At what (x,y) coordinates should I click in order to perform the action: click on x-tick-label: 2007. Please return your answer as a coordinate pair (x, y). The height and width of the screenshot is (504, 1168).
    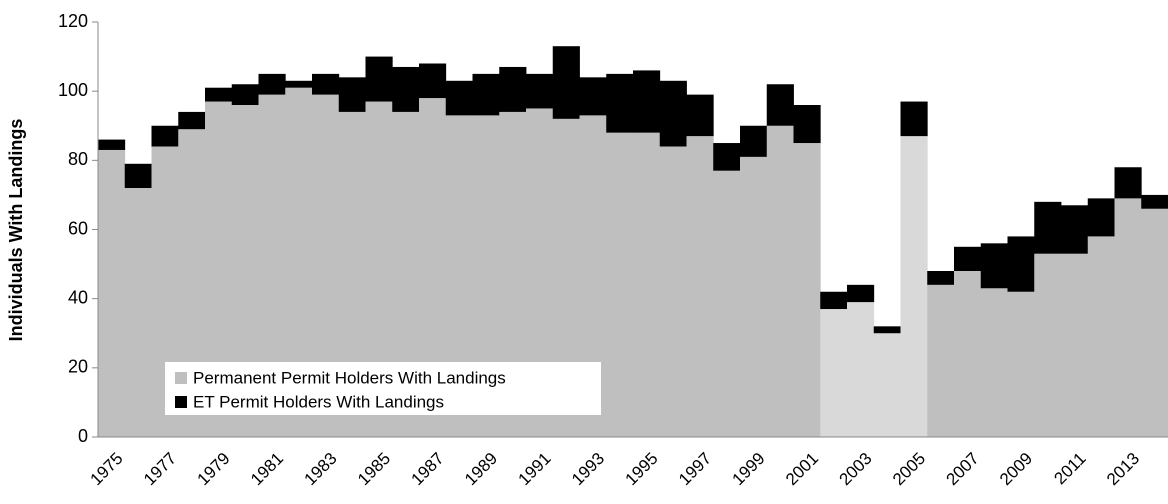
    Looking at the image, I should click on (963, 469).